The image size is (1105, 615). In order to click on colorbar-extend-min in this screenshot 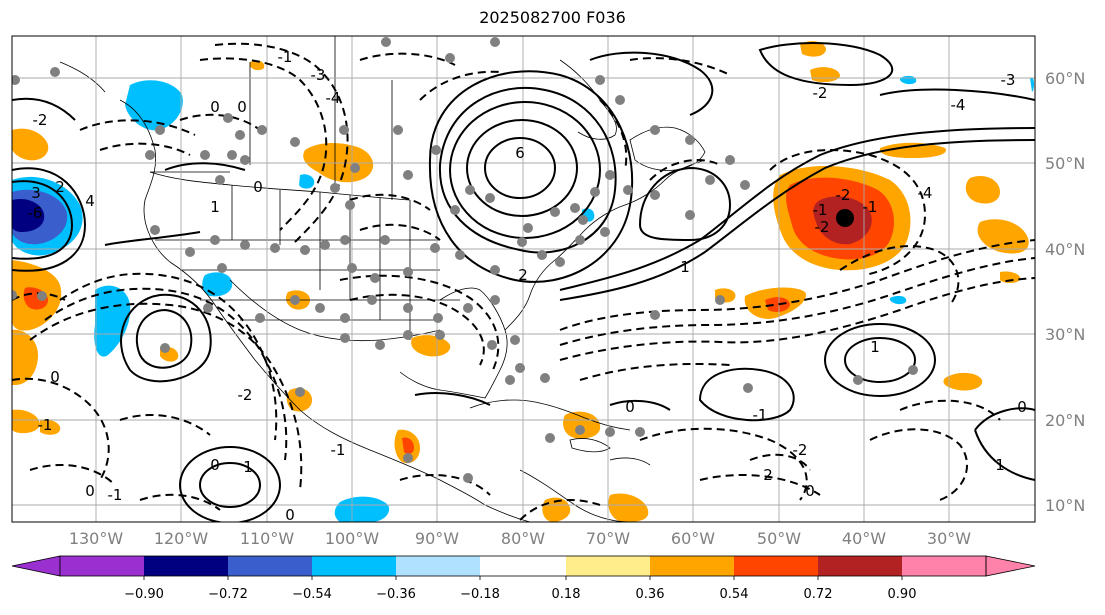, I will do `click(36, 566)`.